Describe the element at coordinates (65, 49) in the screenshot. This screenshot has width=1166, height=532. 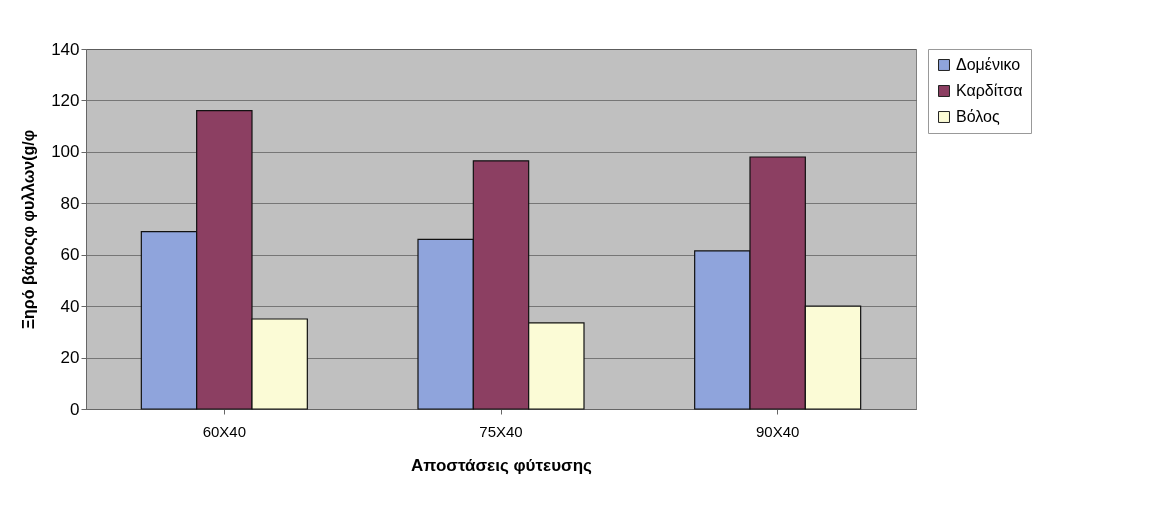
I see `y-tick-label: 140` at that location.